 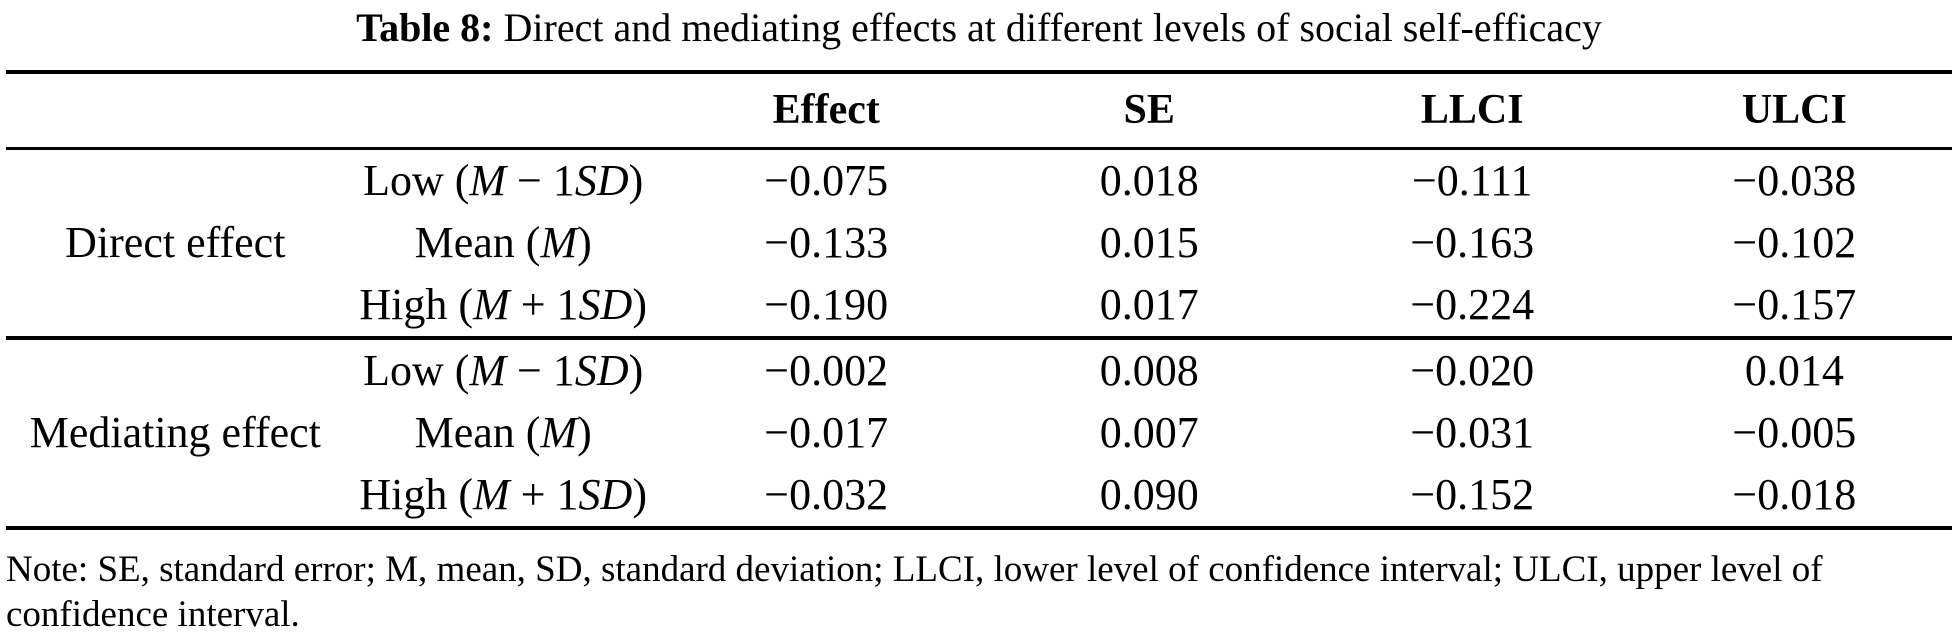 I want to click on value-cell: 0.015, so click(x=1149, y=243).